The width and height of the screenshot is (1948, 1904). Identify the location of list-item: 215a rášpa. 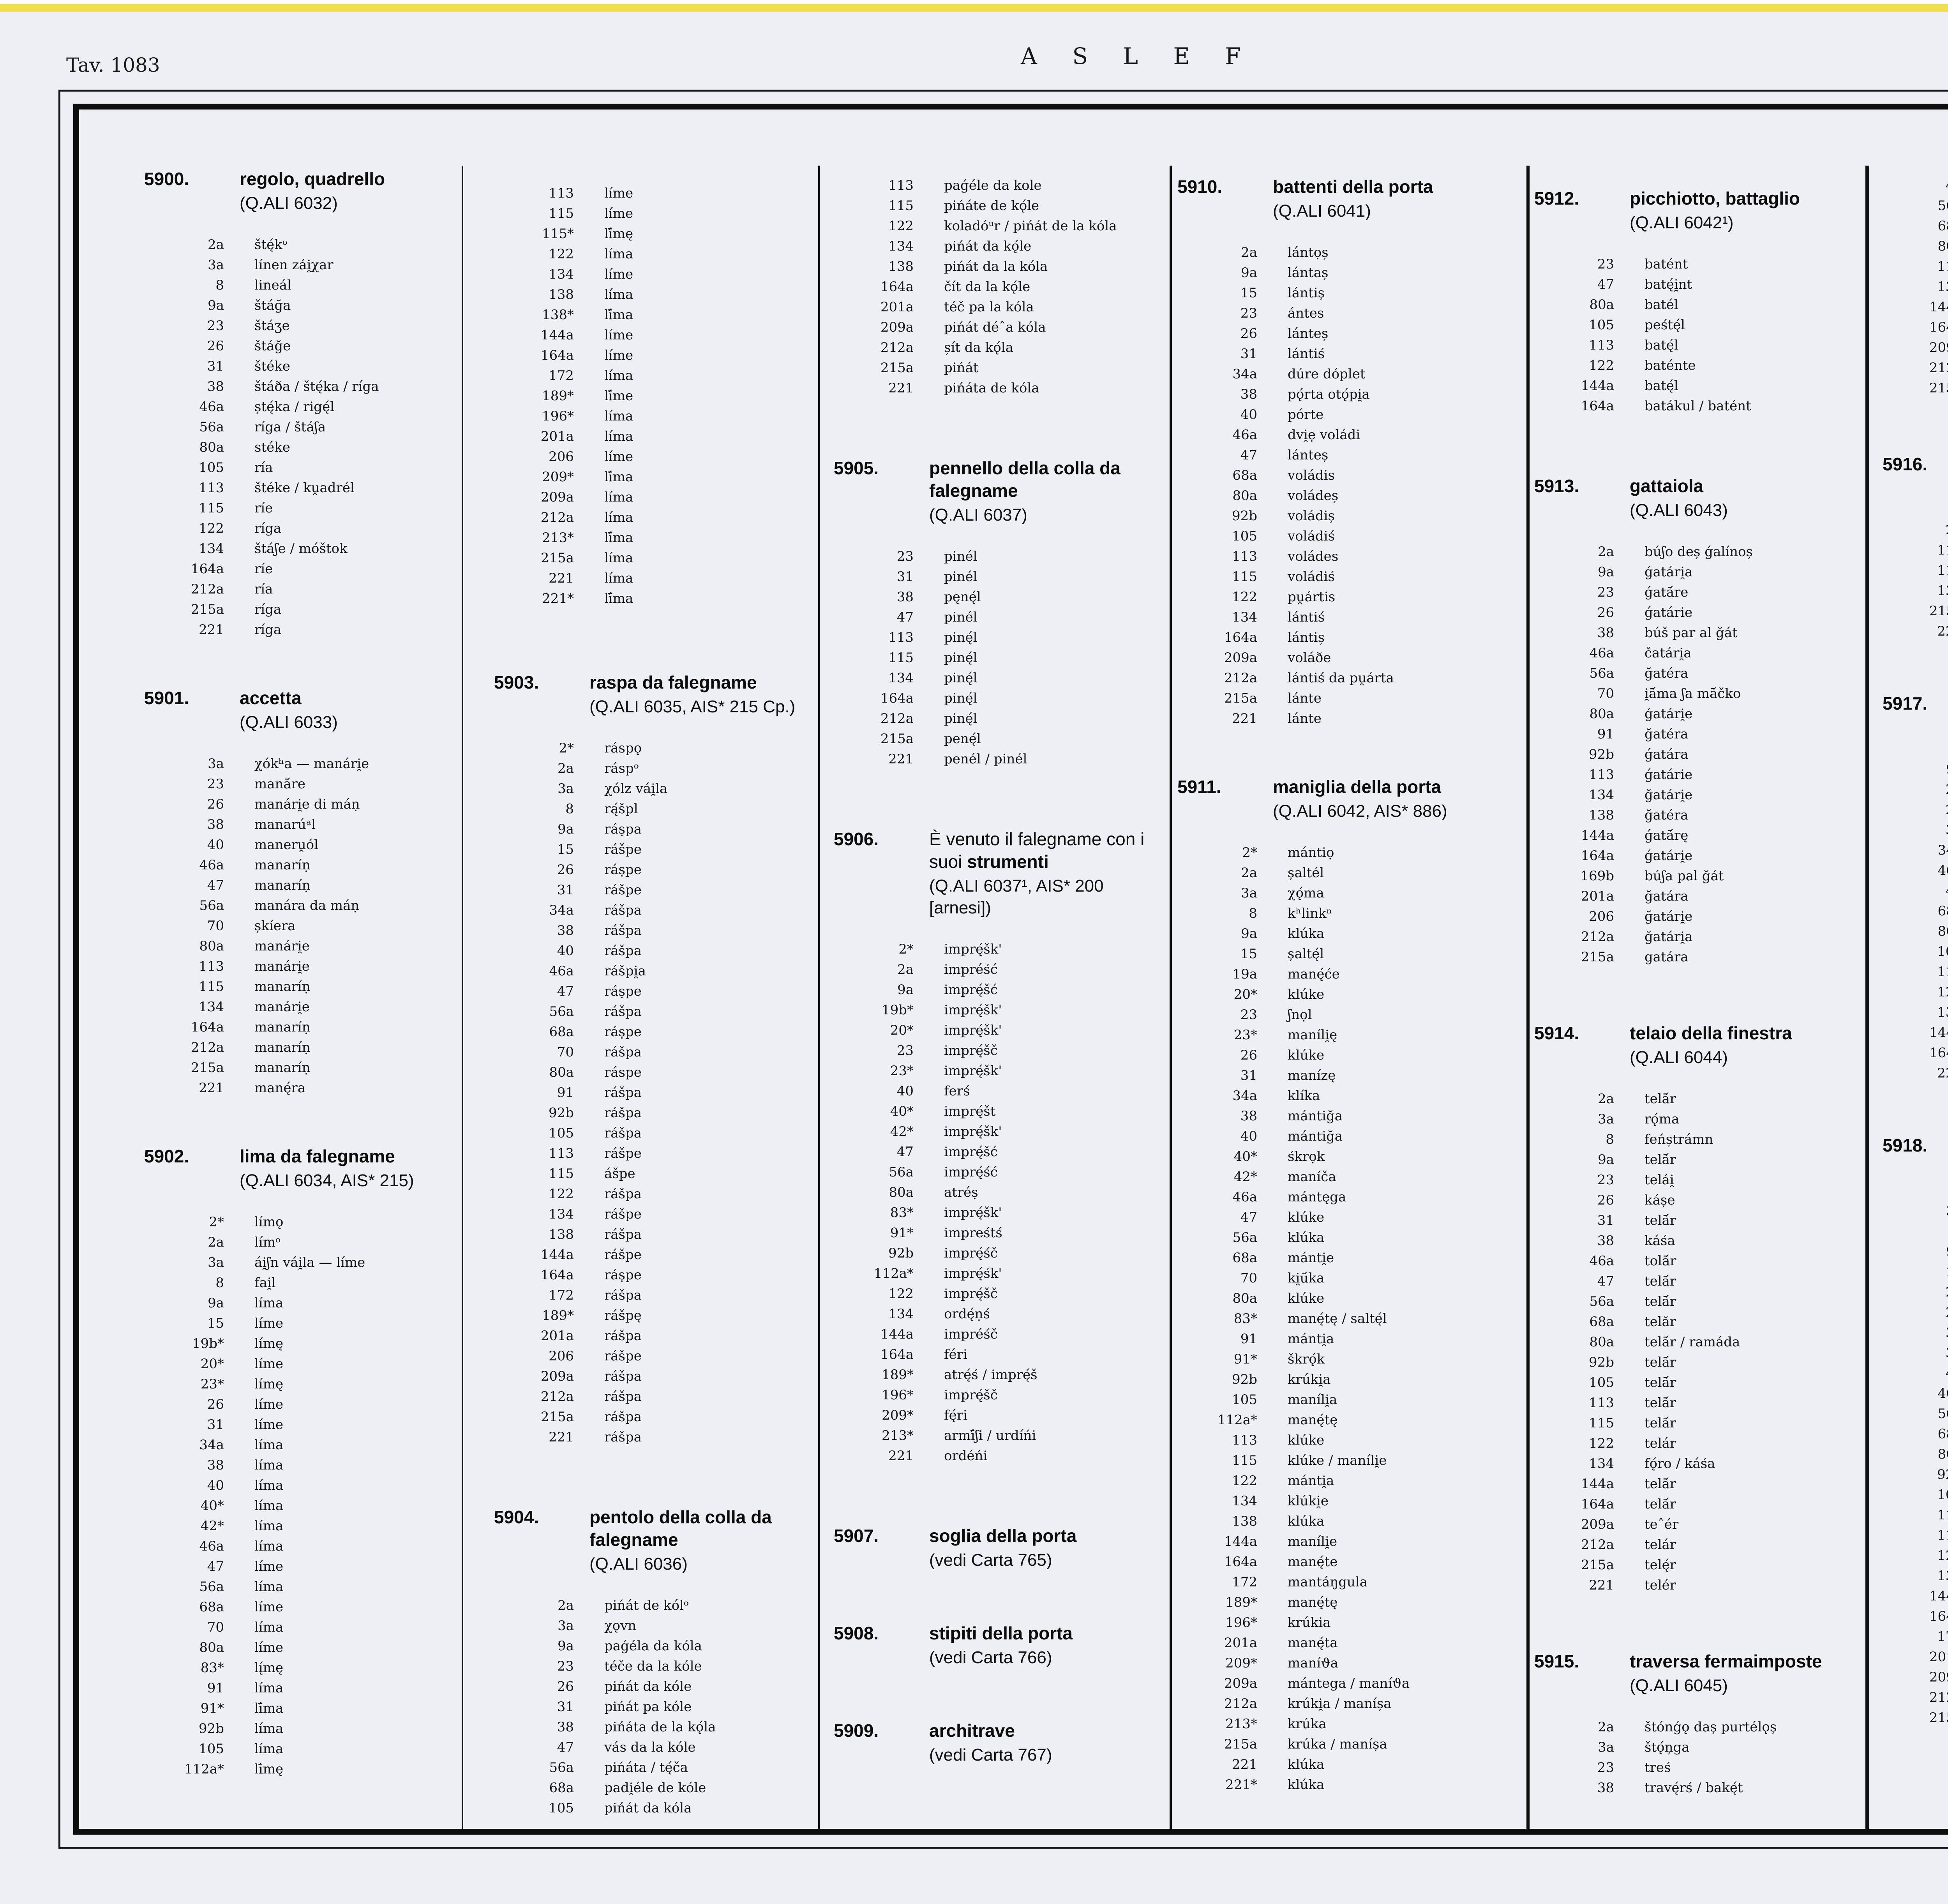
(653, 1417).